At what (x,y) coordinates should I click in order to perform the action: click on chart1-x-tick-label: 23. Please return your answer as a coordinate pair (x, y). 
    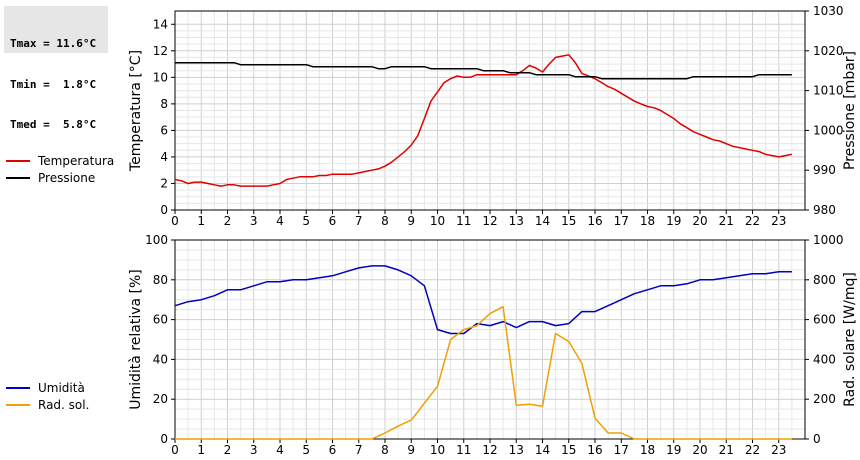
    Looking at the image, I should click on (778, 221).